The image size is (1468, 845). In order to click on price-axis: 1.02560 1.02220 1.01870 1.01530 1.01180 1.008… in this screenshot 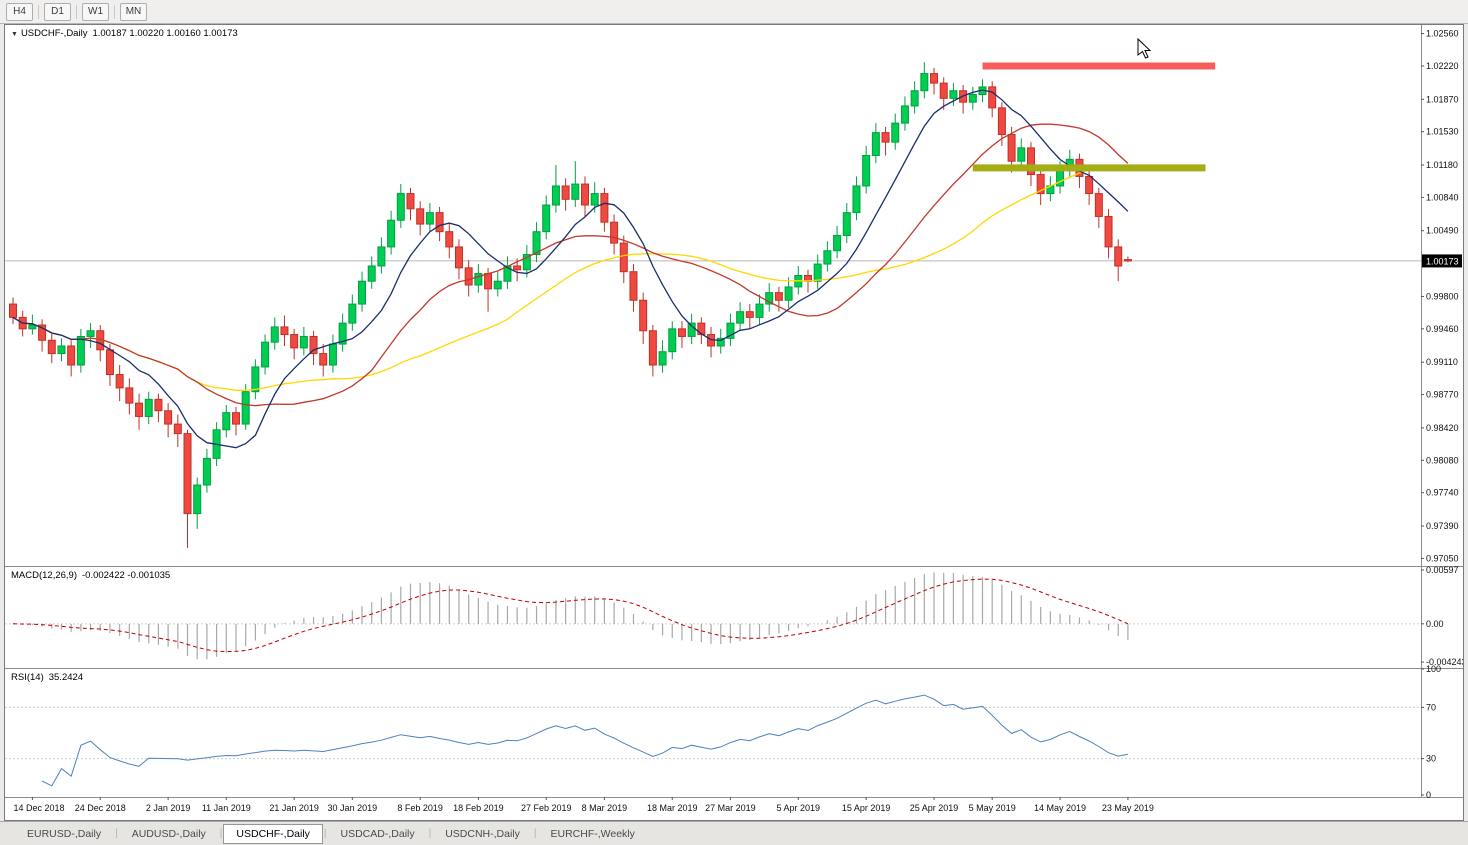, I will do `click(1441, 296)`.